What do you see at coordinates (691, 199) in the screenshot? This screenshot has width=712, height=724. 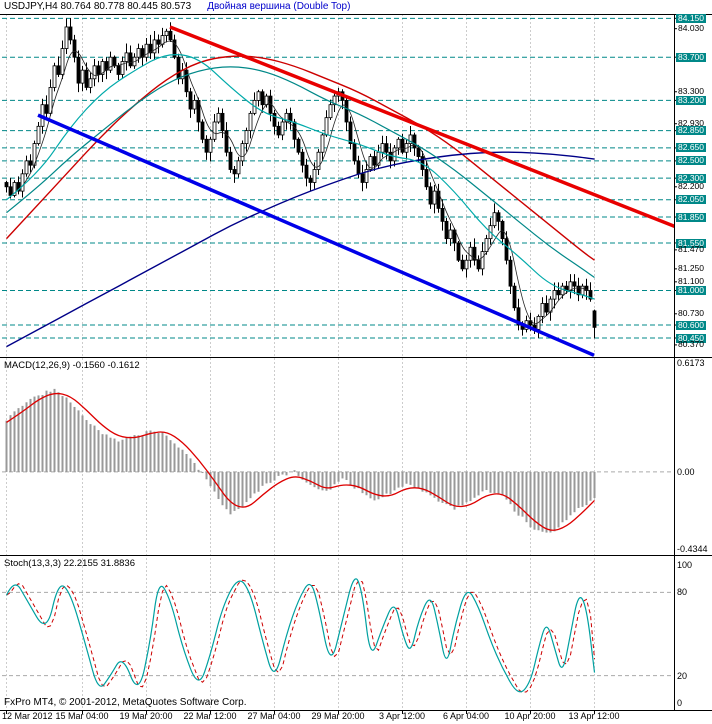 I see `price-level-badge: 82.050` at bounding box center [691, 199].